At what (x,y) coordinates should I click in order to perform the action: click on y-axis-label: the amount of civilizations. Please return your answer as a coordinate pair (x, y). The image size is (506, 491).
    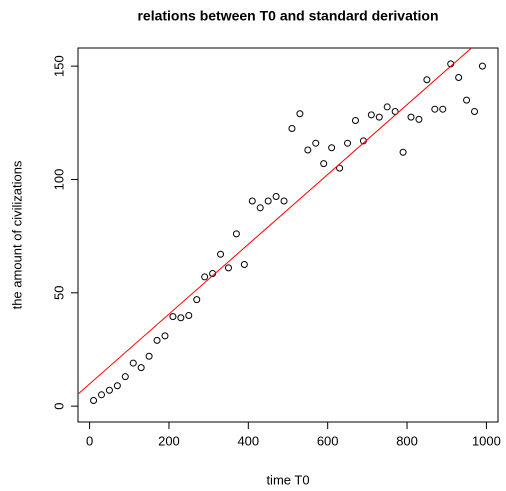
    Looking at the image, I should click on (16, 234).